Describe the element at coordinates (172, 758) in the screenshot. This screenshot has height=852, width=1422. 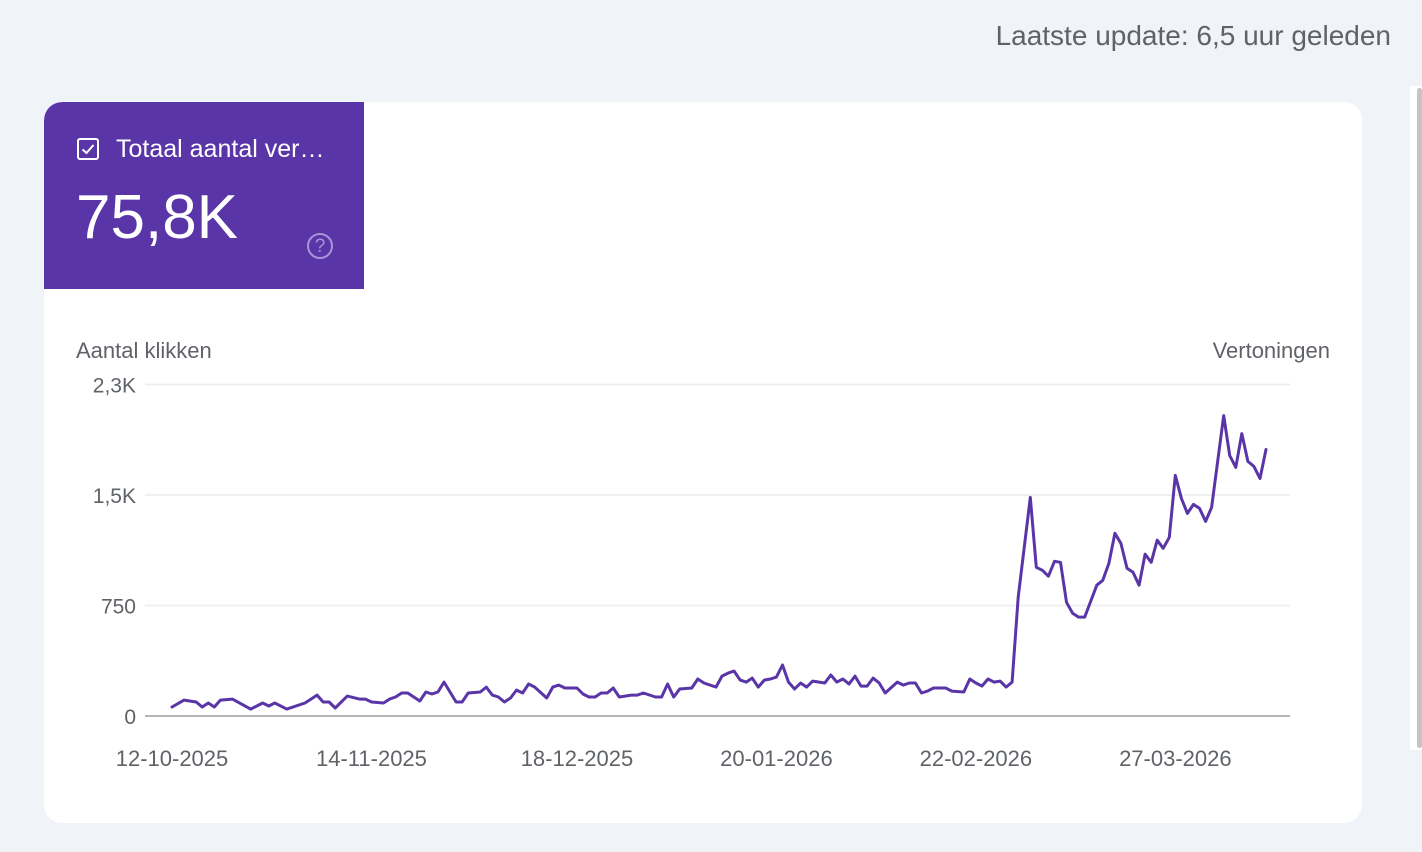
I see `x-tick-label: 12-10-2025` at that location.